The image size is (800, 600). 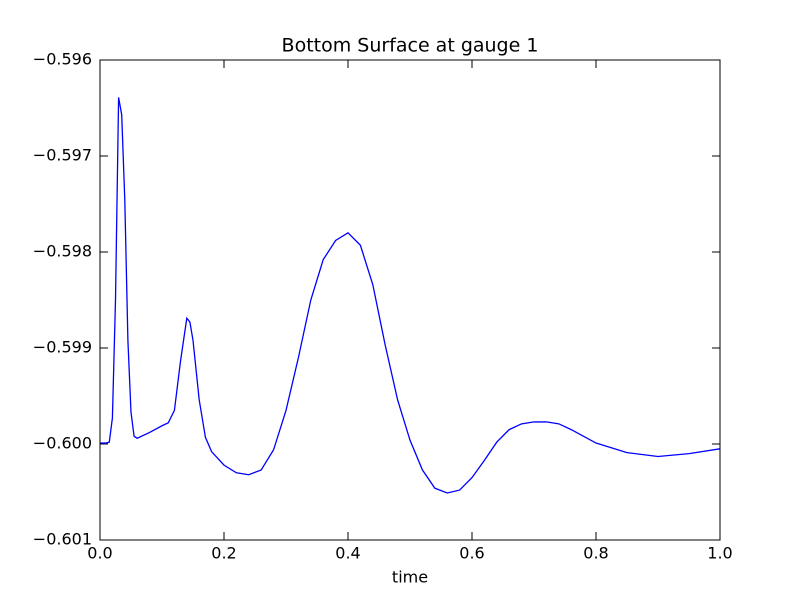 What do you see at coordinates (62, 443) in the screenshot?
I see `y-tick-label: −0.600` at bounding box center [62, 443].